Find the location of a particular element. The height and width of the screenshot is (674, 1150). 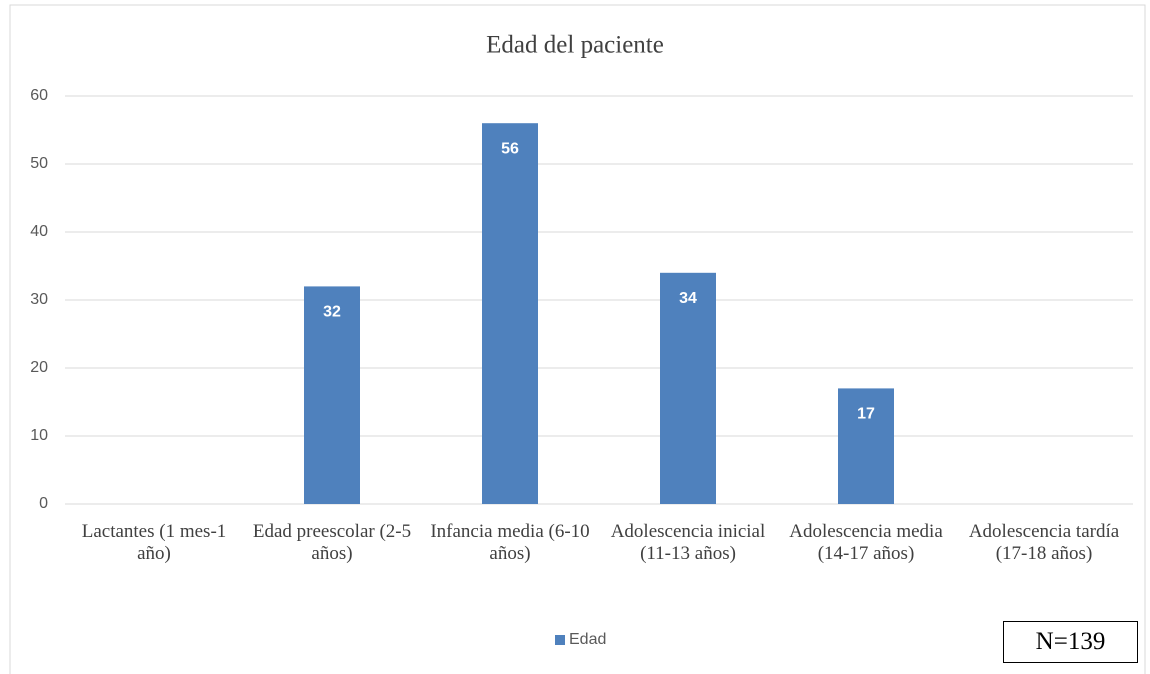

y-tick-label: 0 is located at coordinates (43, 503).